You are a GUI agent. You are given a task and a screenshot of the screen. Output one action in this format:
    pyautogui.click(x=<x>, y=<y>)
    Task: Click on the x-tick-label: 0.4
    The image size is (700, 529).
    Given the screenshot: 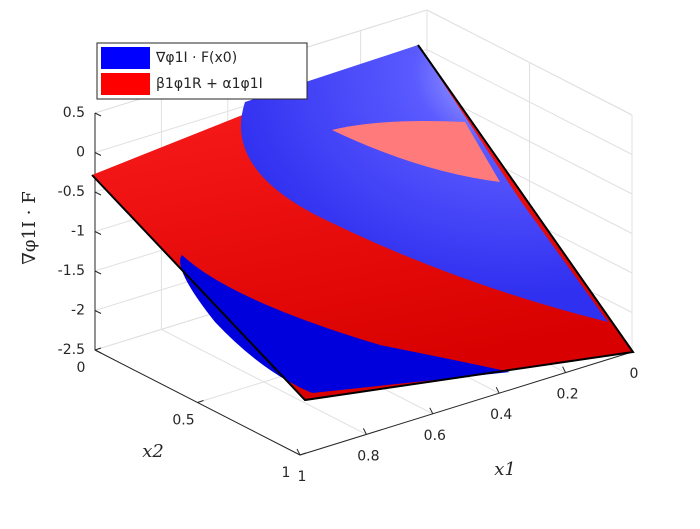 What is the action you would take?
    pyautogui.click(x=501, y=415)
    